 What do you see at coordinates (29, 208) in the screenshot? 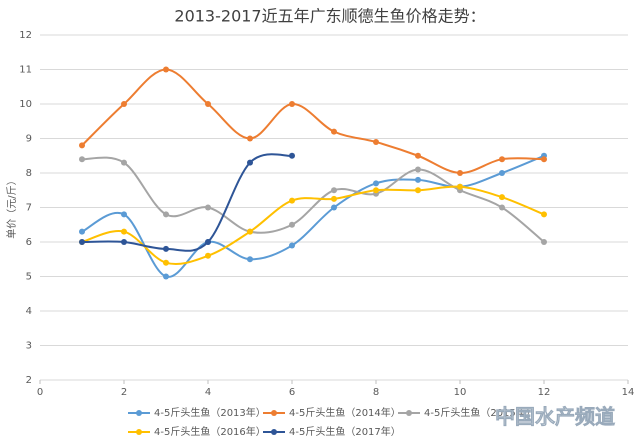
I see `y-tick-label: 7` at bounding box center [29, 208].